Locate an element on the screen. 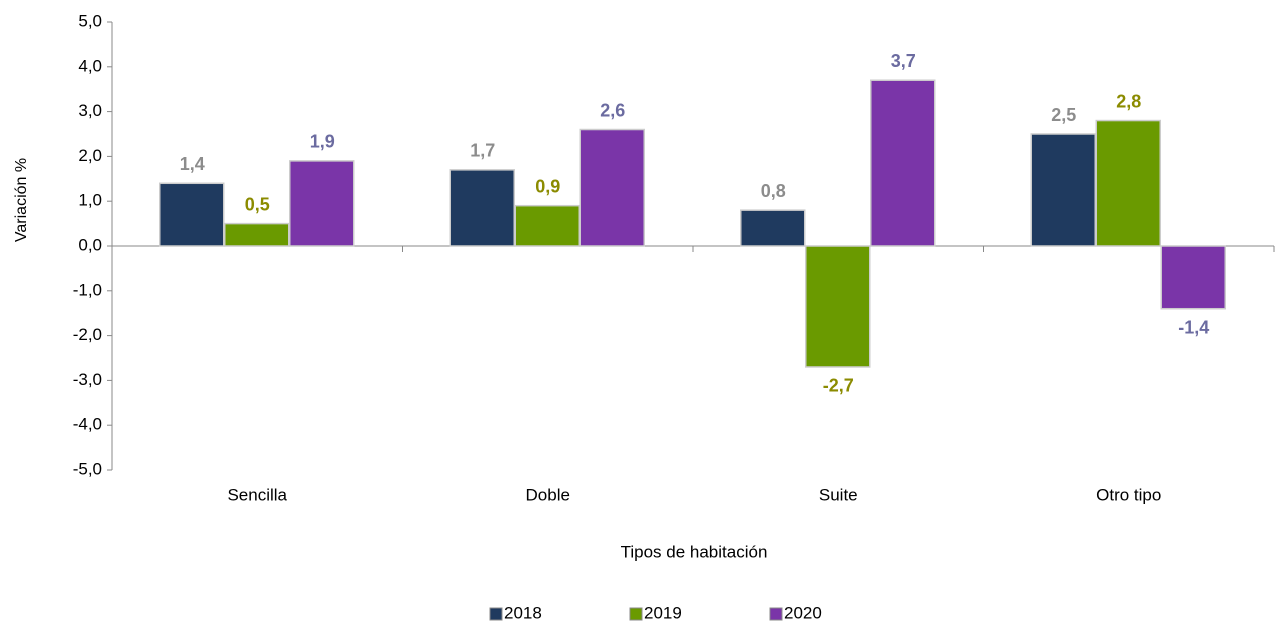 This screenshot has width=1276, height=625. y-tick-label: 0,0 is located at coordinates (90, 244).